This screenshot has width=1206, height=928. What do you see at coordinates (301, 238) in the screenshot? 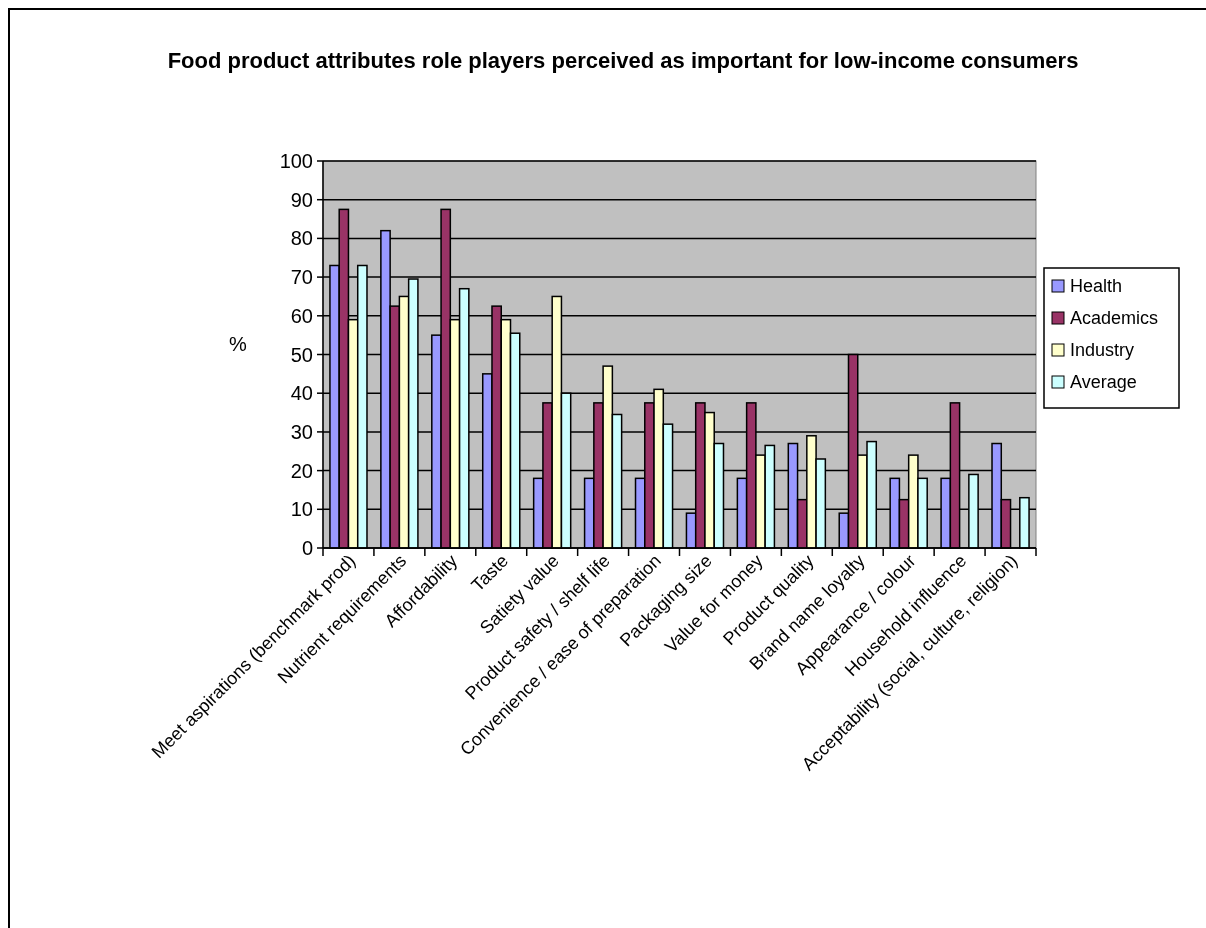
I see `y-tick-label: 80` at bounding box center [301, 238].